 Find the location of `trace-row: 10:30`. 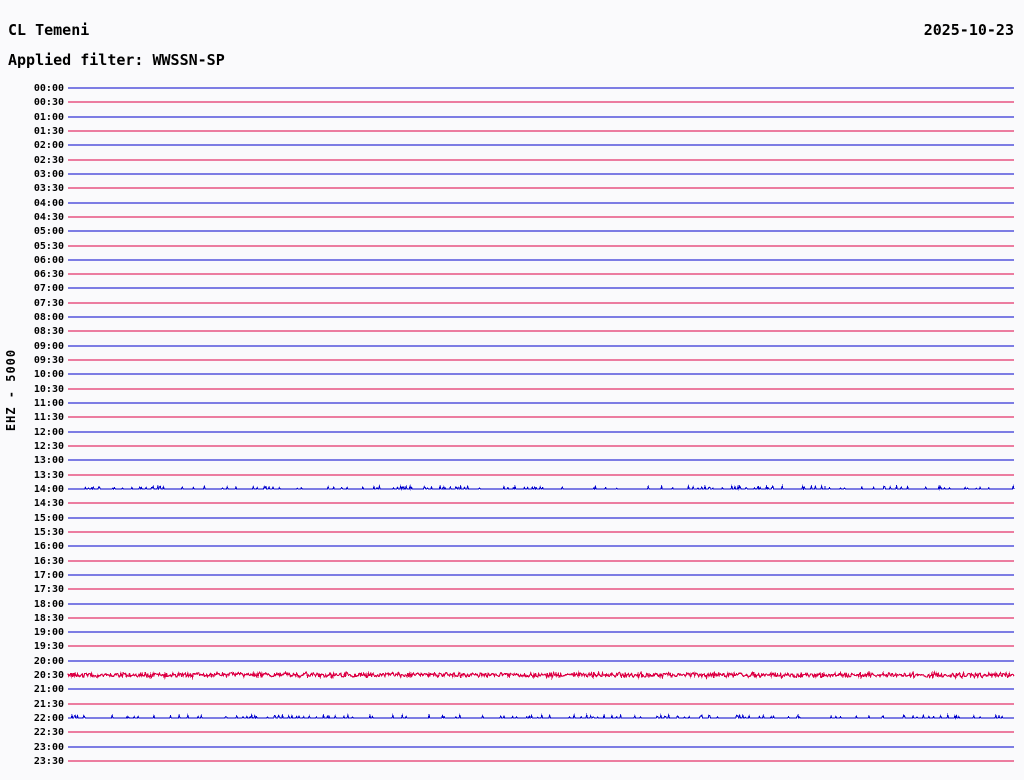

trace-row: 10:30 is located at coordinates (512, 393).